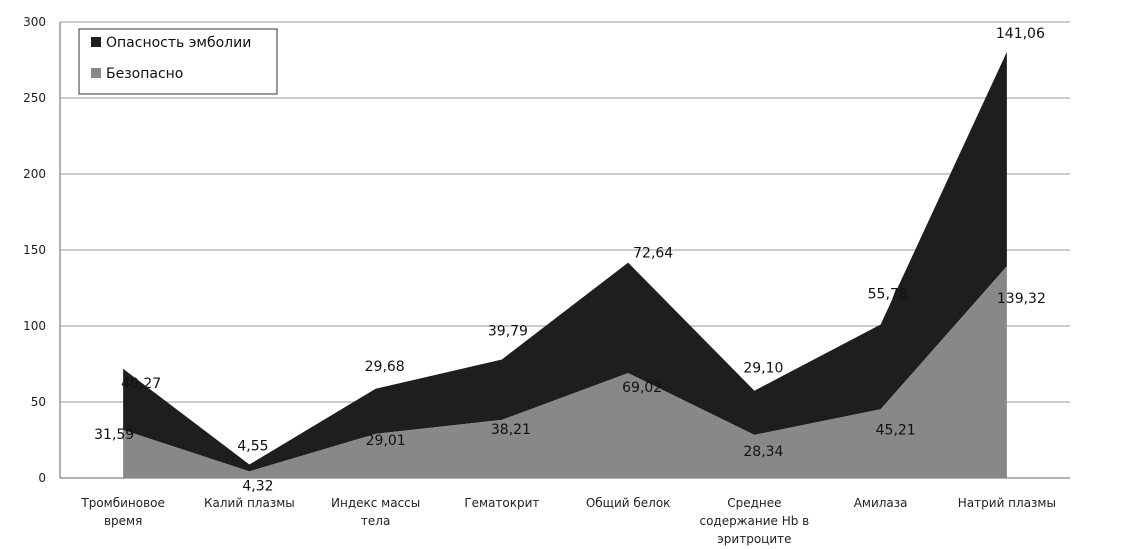  Describe the element at coordinates (501, 503) in the screenshot. I see `x-category-label: Гематокрит` at that location.